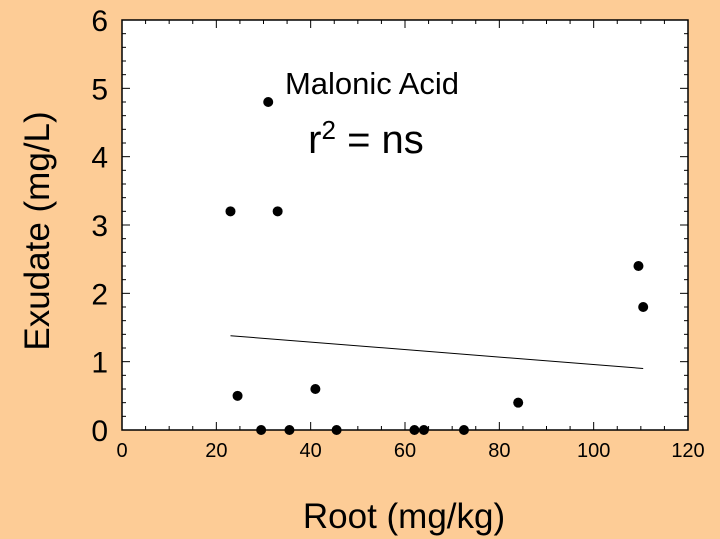 The image size is (720, 539). I want to click on x-tick-label: 0, so click(121, 451).